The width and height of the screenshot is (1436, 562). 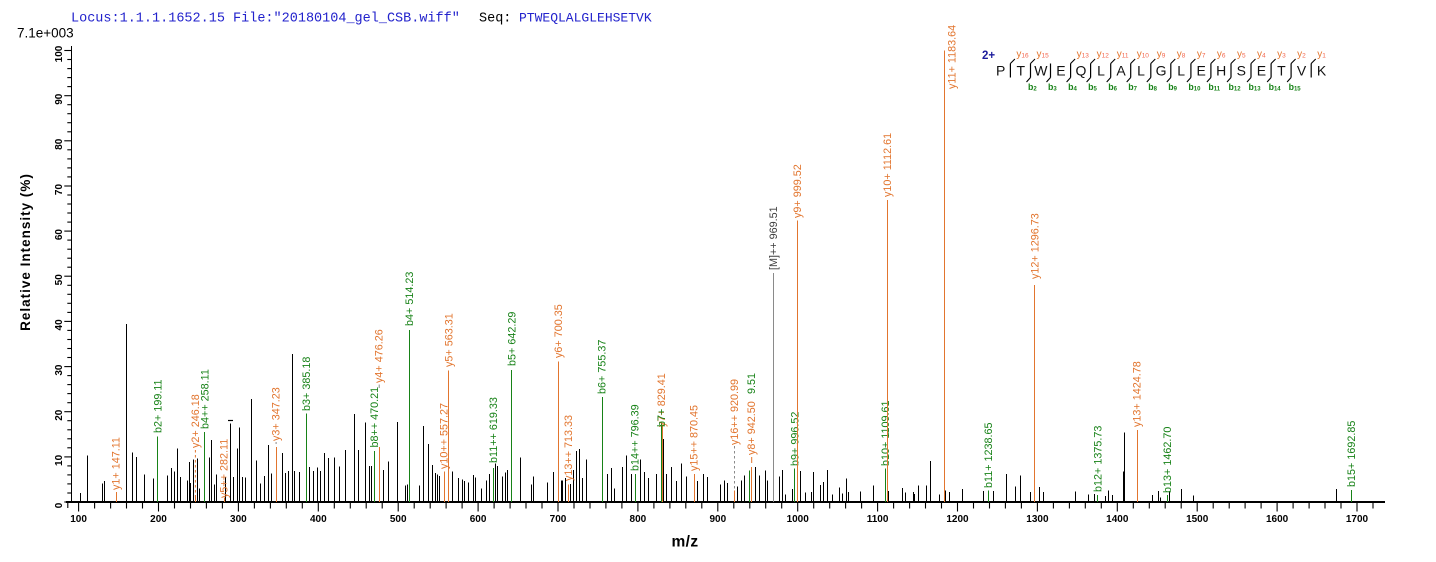 I want to click on svg-text: b4+ 514.23, so click(x=410, y=299).